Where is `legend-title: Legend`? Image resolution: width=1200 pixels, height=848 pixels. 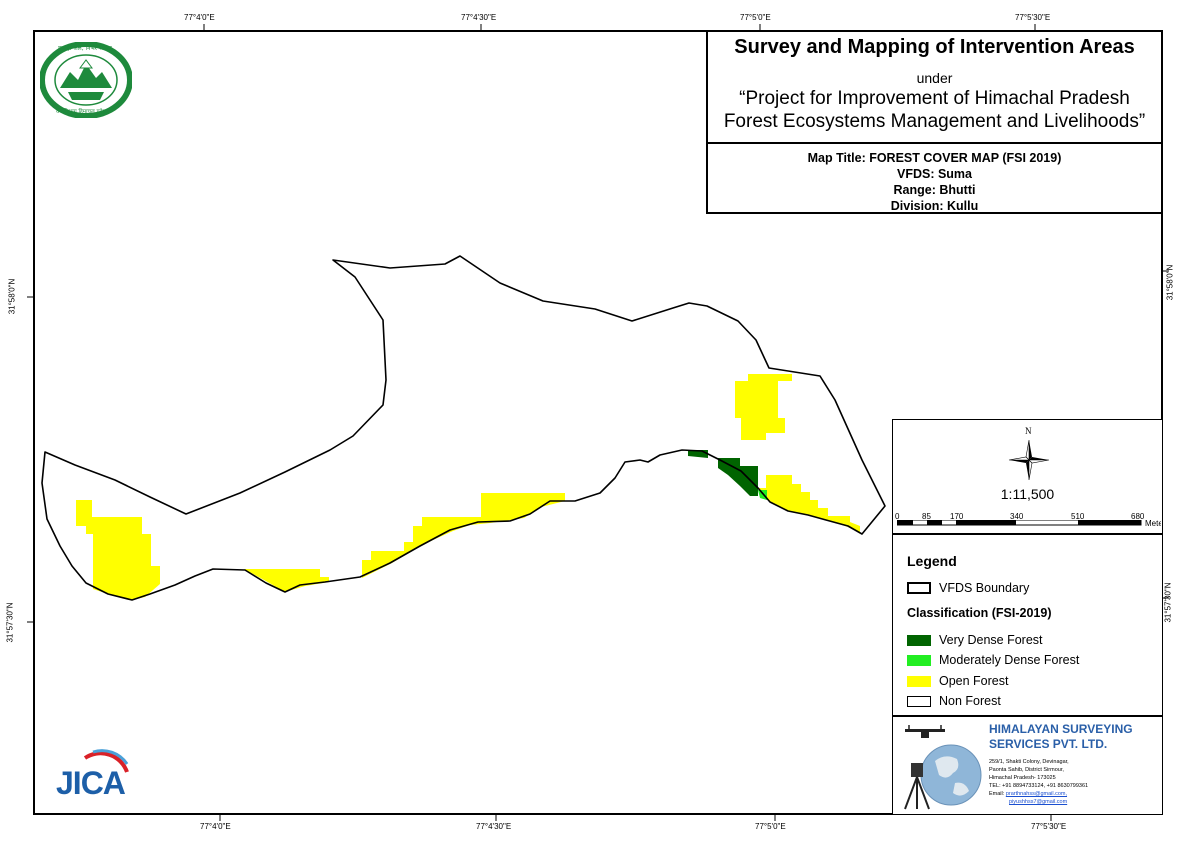
legend-title: Legend is located at coordinates (932, 561).